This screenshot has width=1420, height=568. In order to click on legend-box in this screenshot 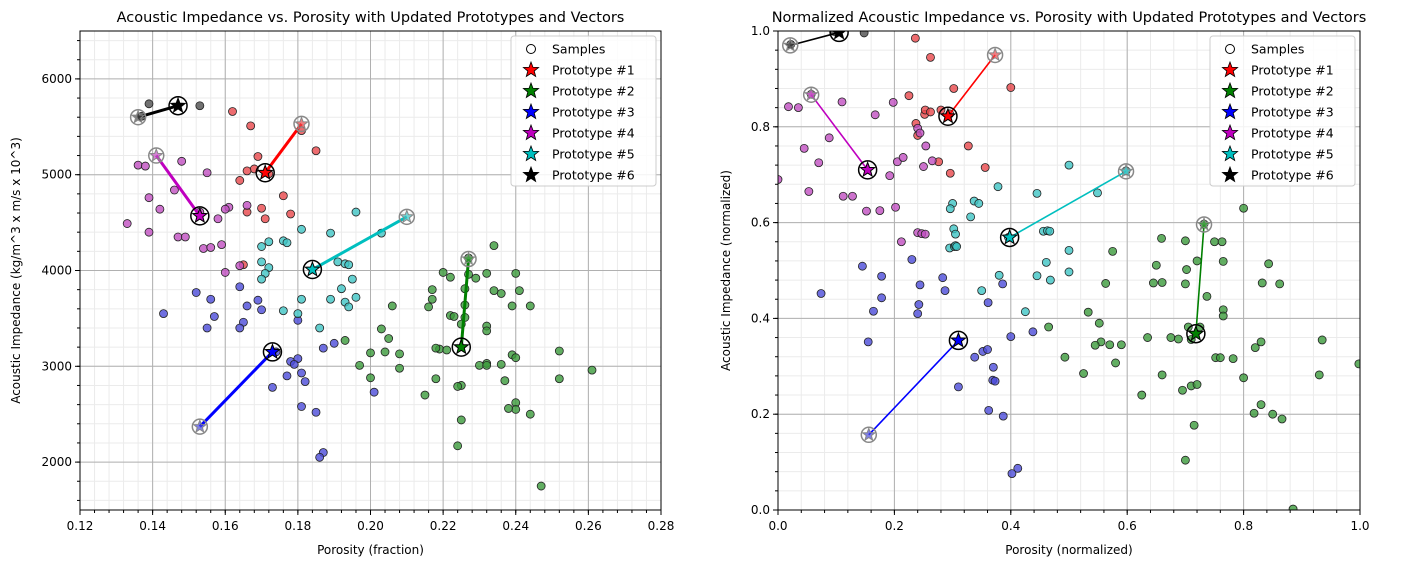, I will do `click(583, 111)`.